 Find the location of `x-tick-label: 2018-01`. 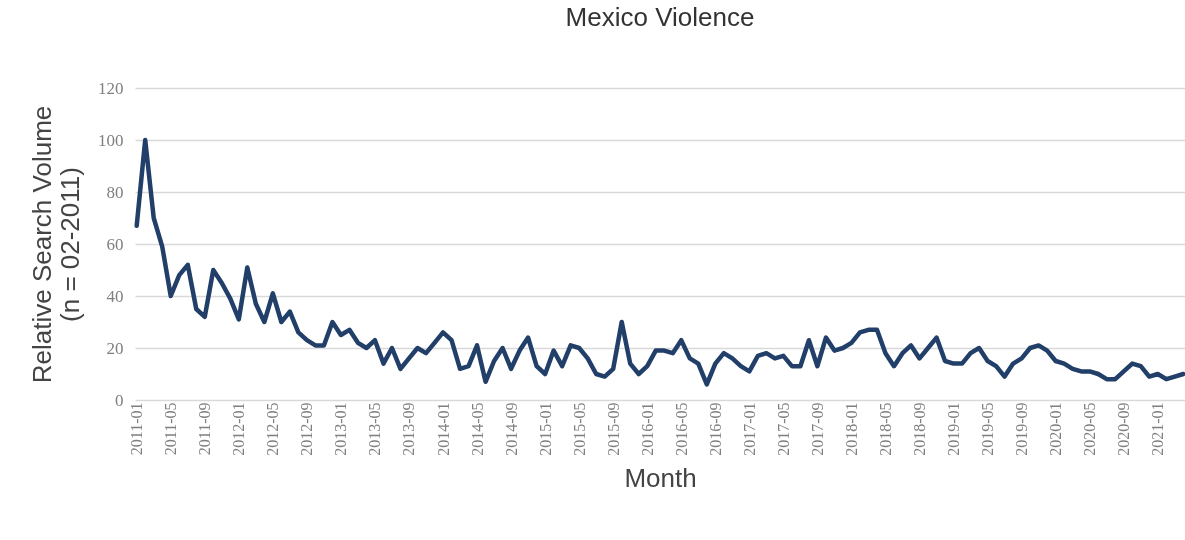

x-tick-label: 2018-01 is located at coordinates (851, 429).